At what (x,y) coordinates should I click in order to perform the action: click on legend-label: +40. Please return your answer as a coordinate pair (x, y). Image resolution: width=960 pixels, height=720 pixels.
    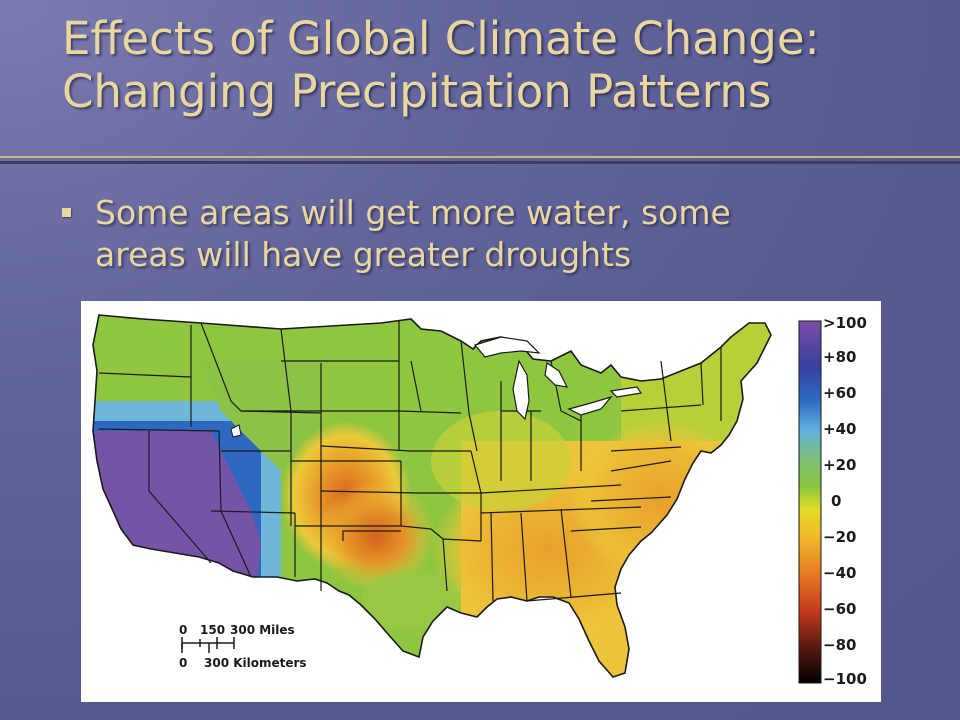
    Looking at the image, I should click on (840, 429).